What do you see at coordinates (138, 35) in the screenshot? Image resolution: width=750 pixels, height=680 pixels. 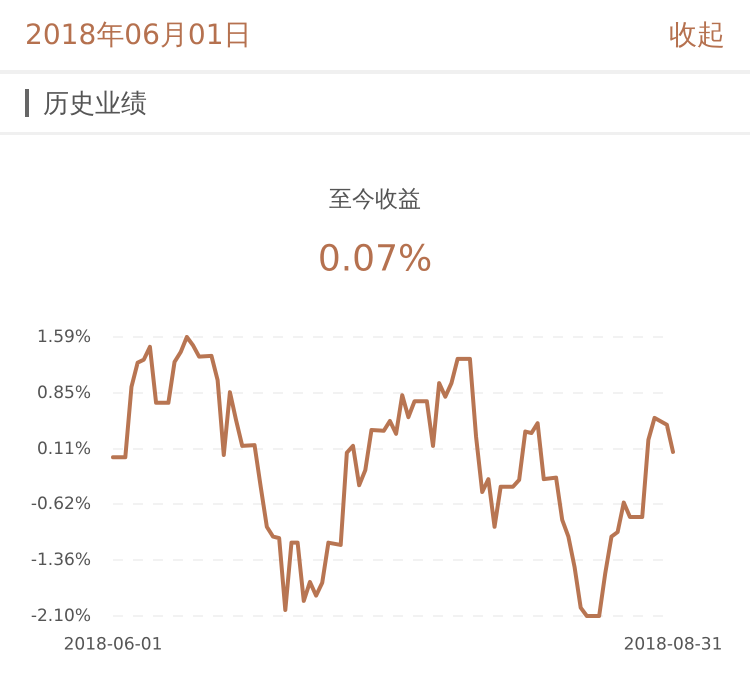 I see `text: 2018年06月01日` at bounding box center [138, 35].